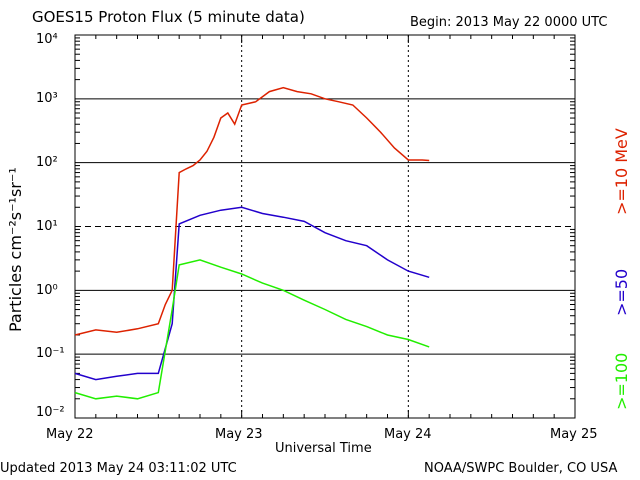 The width and height of the screenshot is (640, 480). I want to click on x-axis-title: Universal Time, so click(323, 448).